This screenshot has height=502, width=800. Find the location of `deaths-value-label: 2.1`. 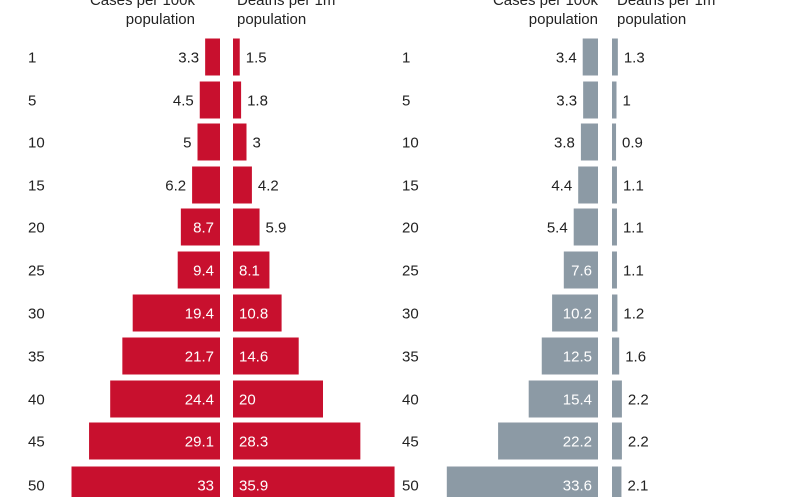

deaths-value-label: 2.1 is located at coordinates (637, 485).